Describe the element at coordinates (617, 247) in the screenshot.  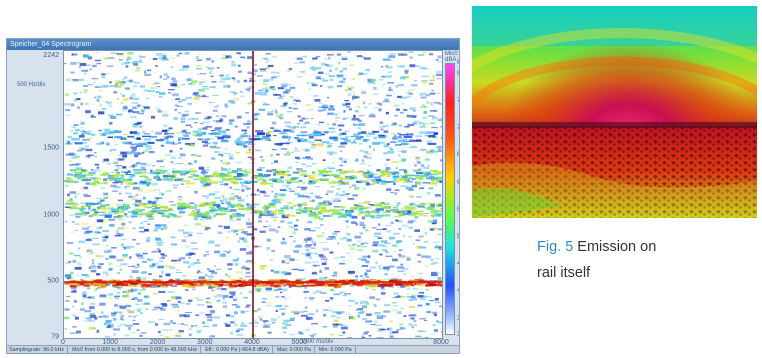
I see `caption-text-line1: Emission on` at that location.